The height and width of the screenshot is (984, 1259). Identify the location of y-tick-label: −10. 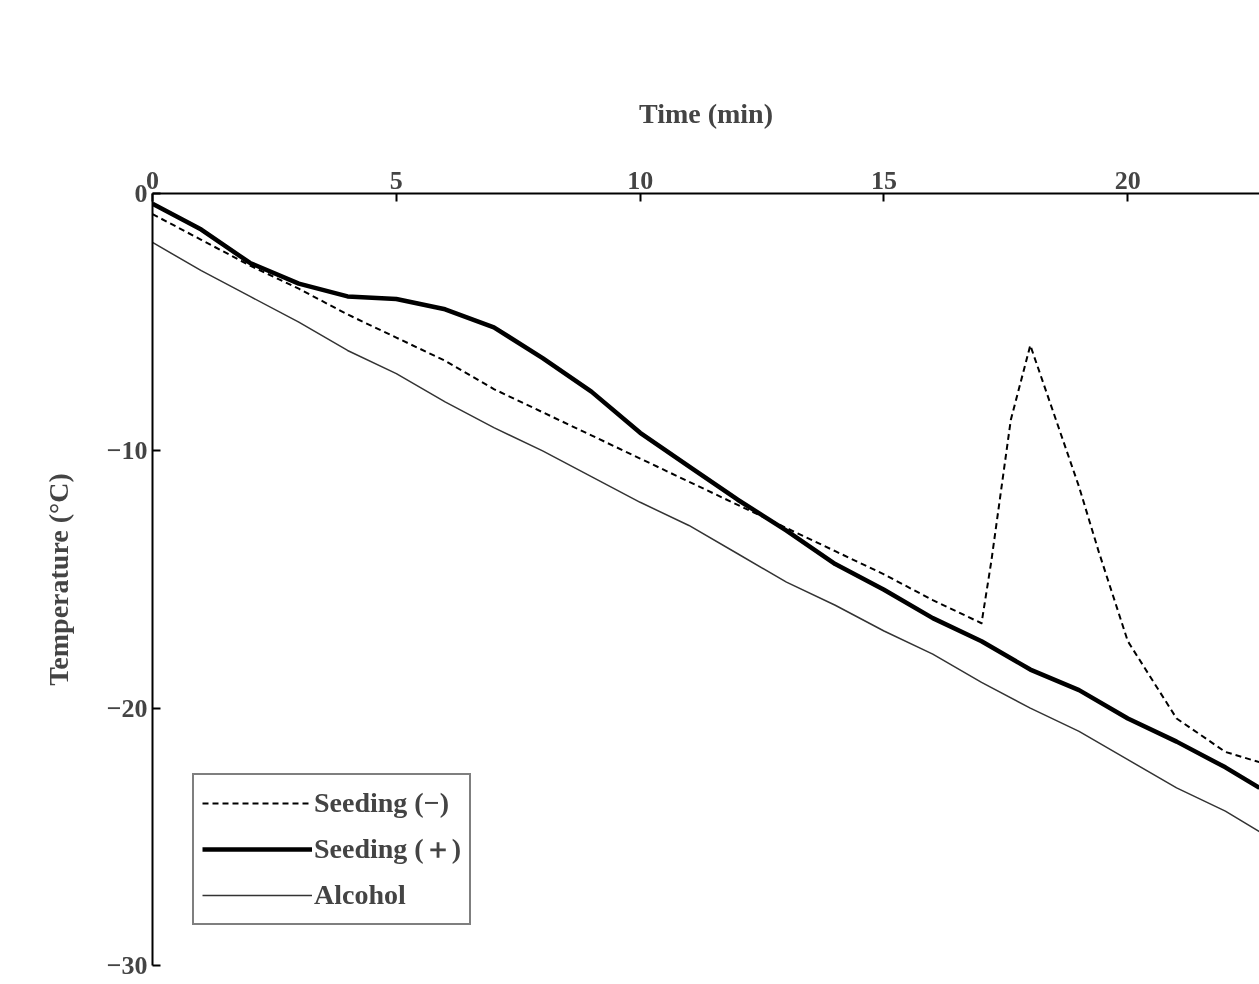
(127, 451).